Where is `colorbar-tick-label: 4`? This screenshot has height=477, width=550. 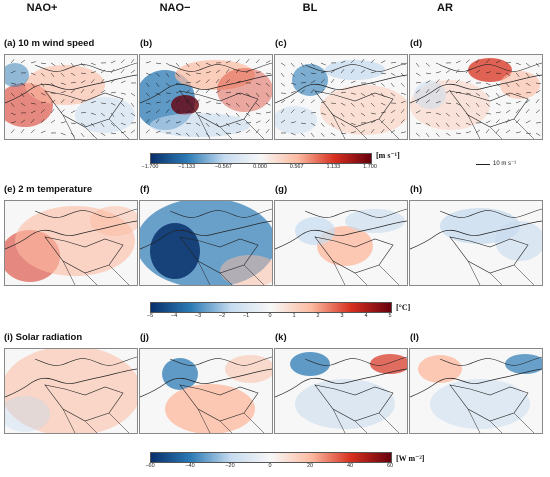
colorbar-tick-label: 4 is located at coordinates (366, 316).